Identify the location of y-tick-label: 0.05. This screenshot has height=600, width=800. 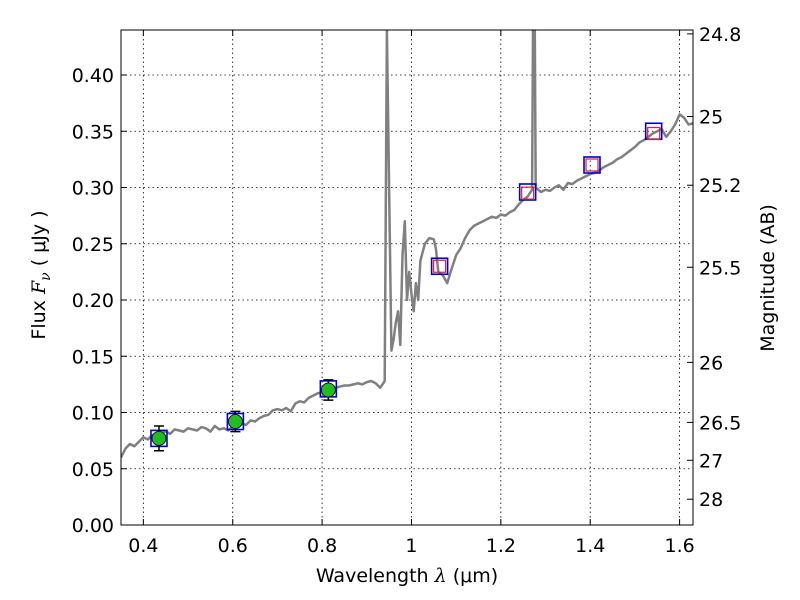
(93, 470).